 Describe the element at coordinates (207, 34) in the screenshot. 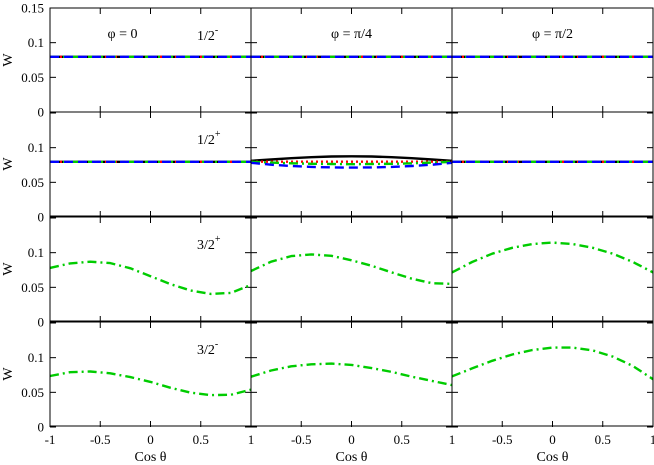

I see `row-label: 1/2-` at that location.